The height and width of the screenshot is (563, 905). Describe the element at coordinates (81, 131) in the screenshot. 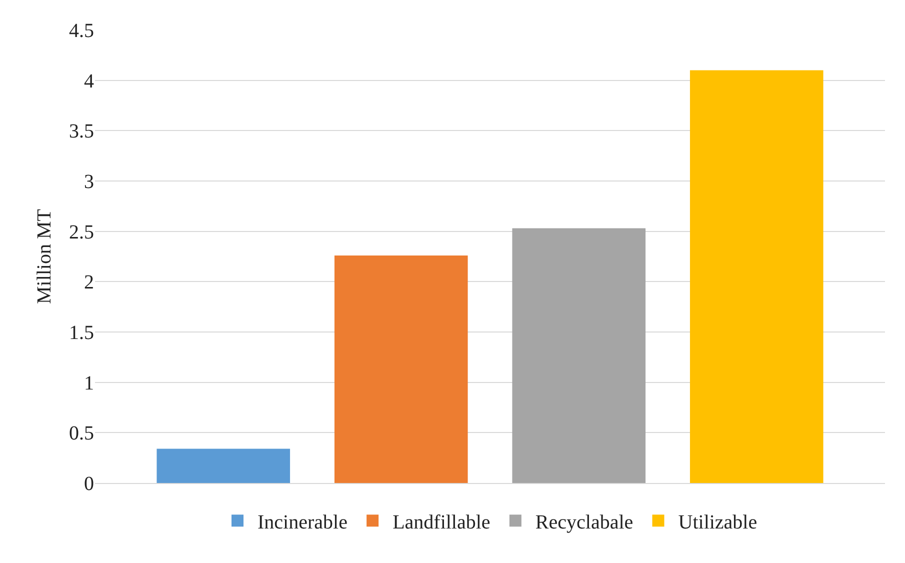

I see `y-tick-label: 3.5` at that location.